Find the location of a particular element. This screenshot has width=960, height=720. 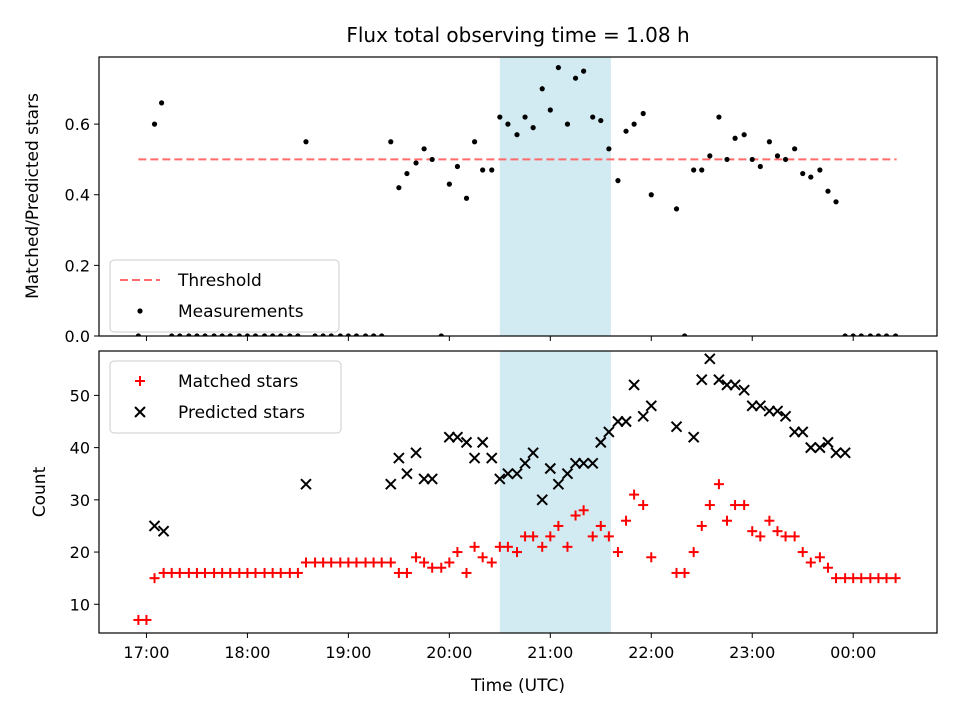

bottom-y-axis-label: Count is located at coordinates (40, 491).